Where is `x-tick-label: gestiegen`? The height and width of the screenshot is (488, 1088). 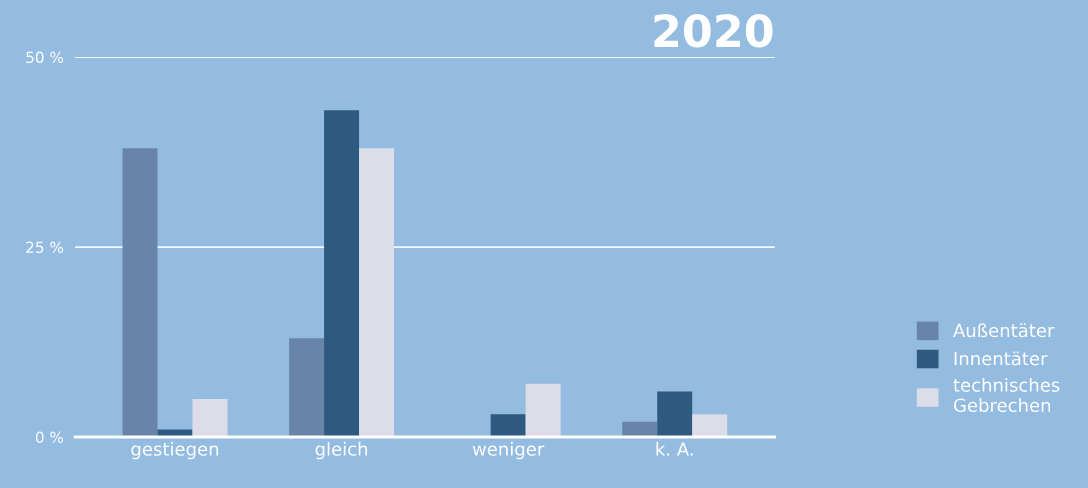
x-tick-label: gestiegen is located at coordinates (175, 450).